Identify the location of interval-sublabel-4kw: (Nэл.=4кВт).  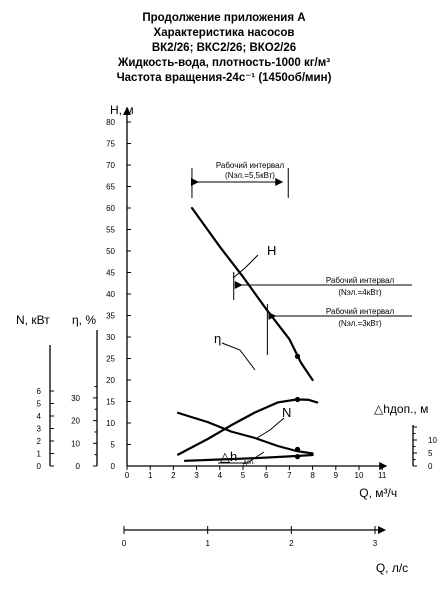
(360, 292).